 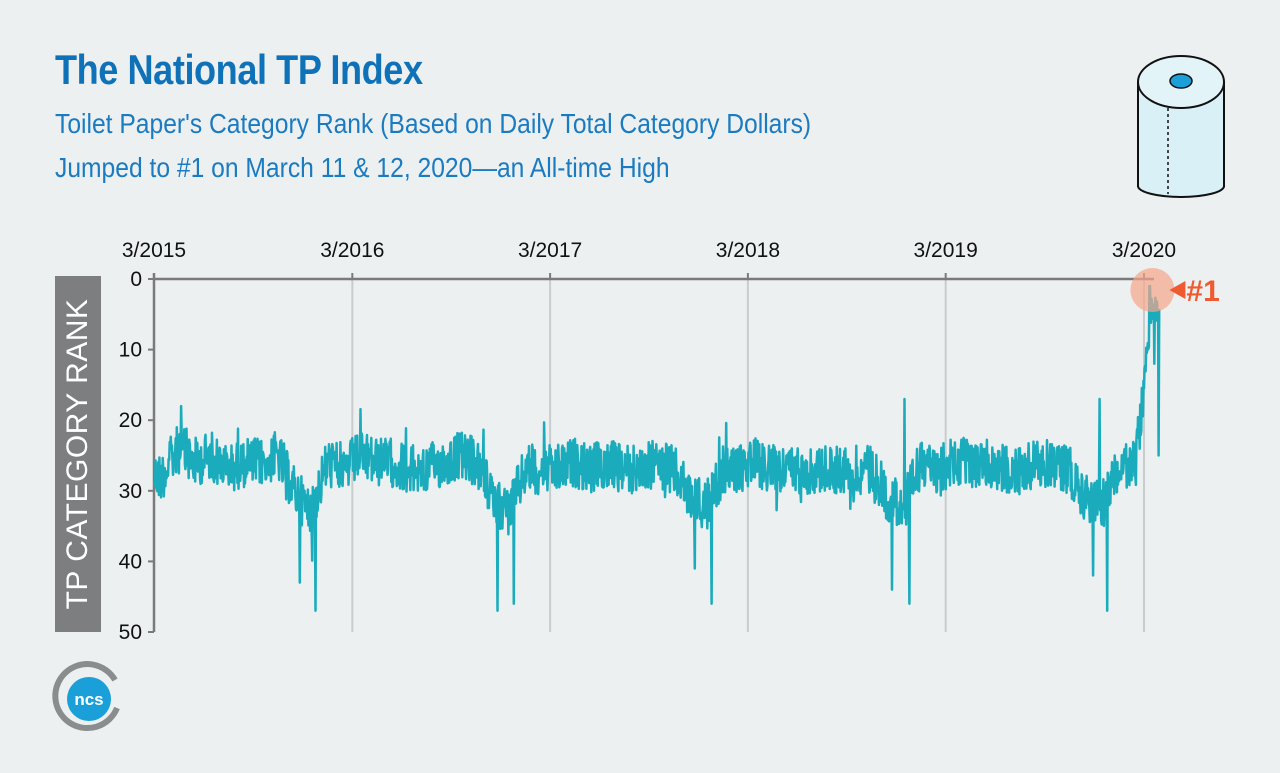 What do you see at coordinates (352, 250) in the screenshot?
I see `x-tick-label: 3/2016` at bounding box center [352, 250].